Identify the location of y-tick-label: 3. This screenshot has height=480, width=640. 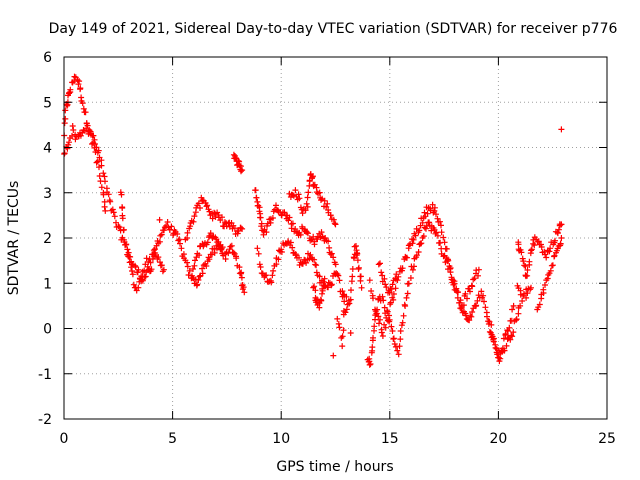
(47, 194).